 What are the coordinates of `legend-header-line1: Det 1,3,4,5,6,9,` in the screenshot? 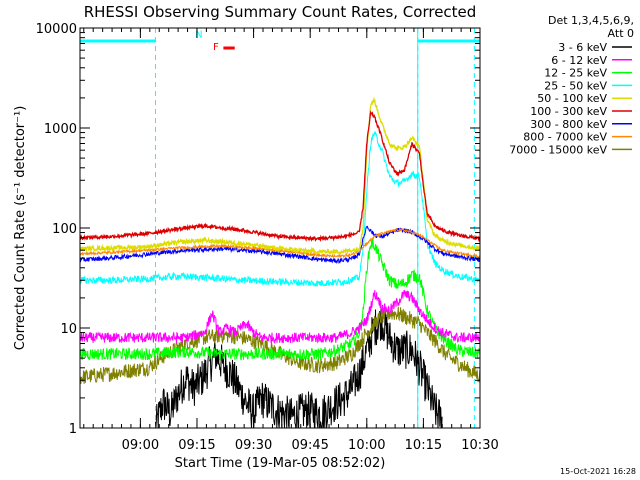 It's located at (591, 20).